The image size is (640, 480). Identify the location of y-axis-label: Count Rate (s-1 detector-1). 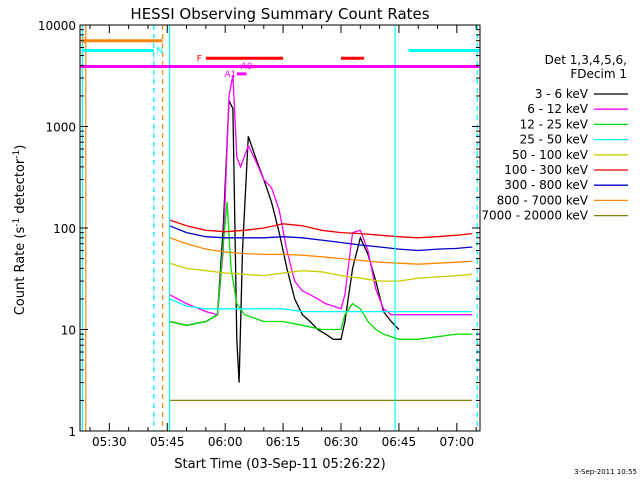
(20, 230).